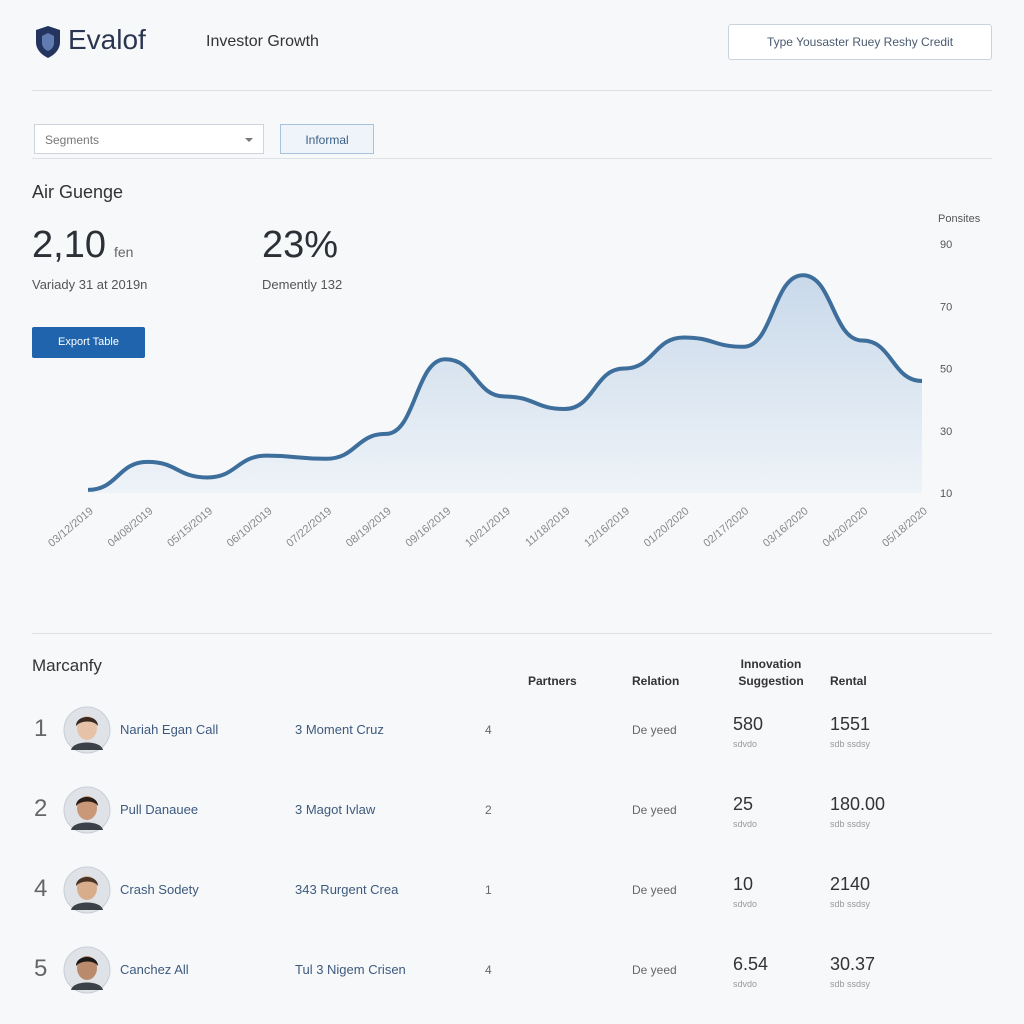 The width and height of the screenshot is (1024, 1024). What do you see at coordinates (905, 527) in the screenshot?
I see `x-tick-label: 05/18/2020` at bounding box center [905, 527].